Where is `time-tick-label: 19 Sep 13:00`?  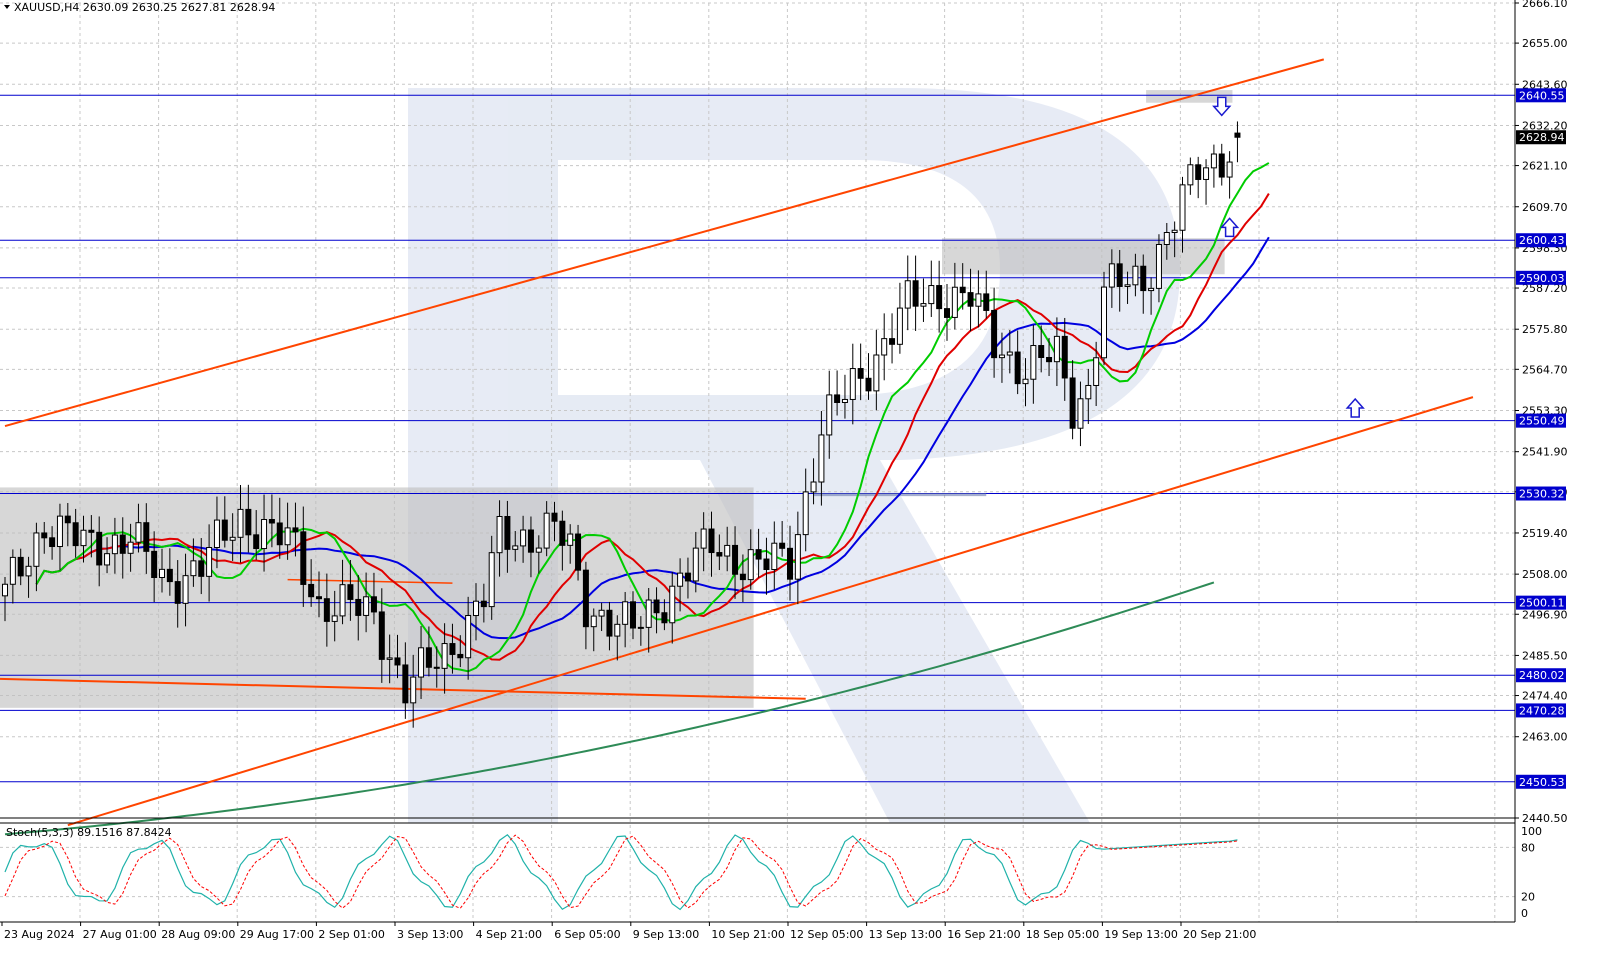
time-tick-label: 19 Sep 13:00 is located at coordinates (1140, 934).